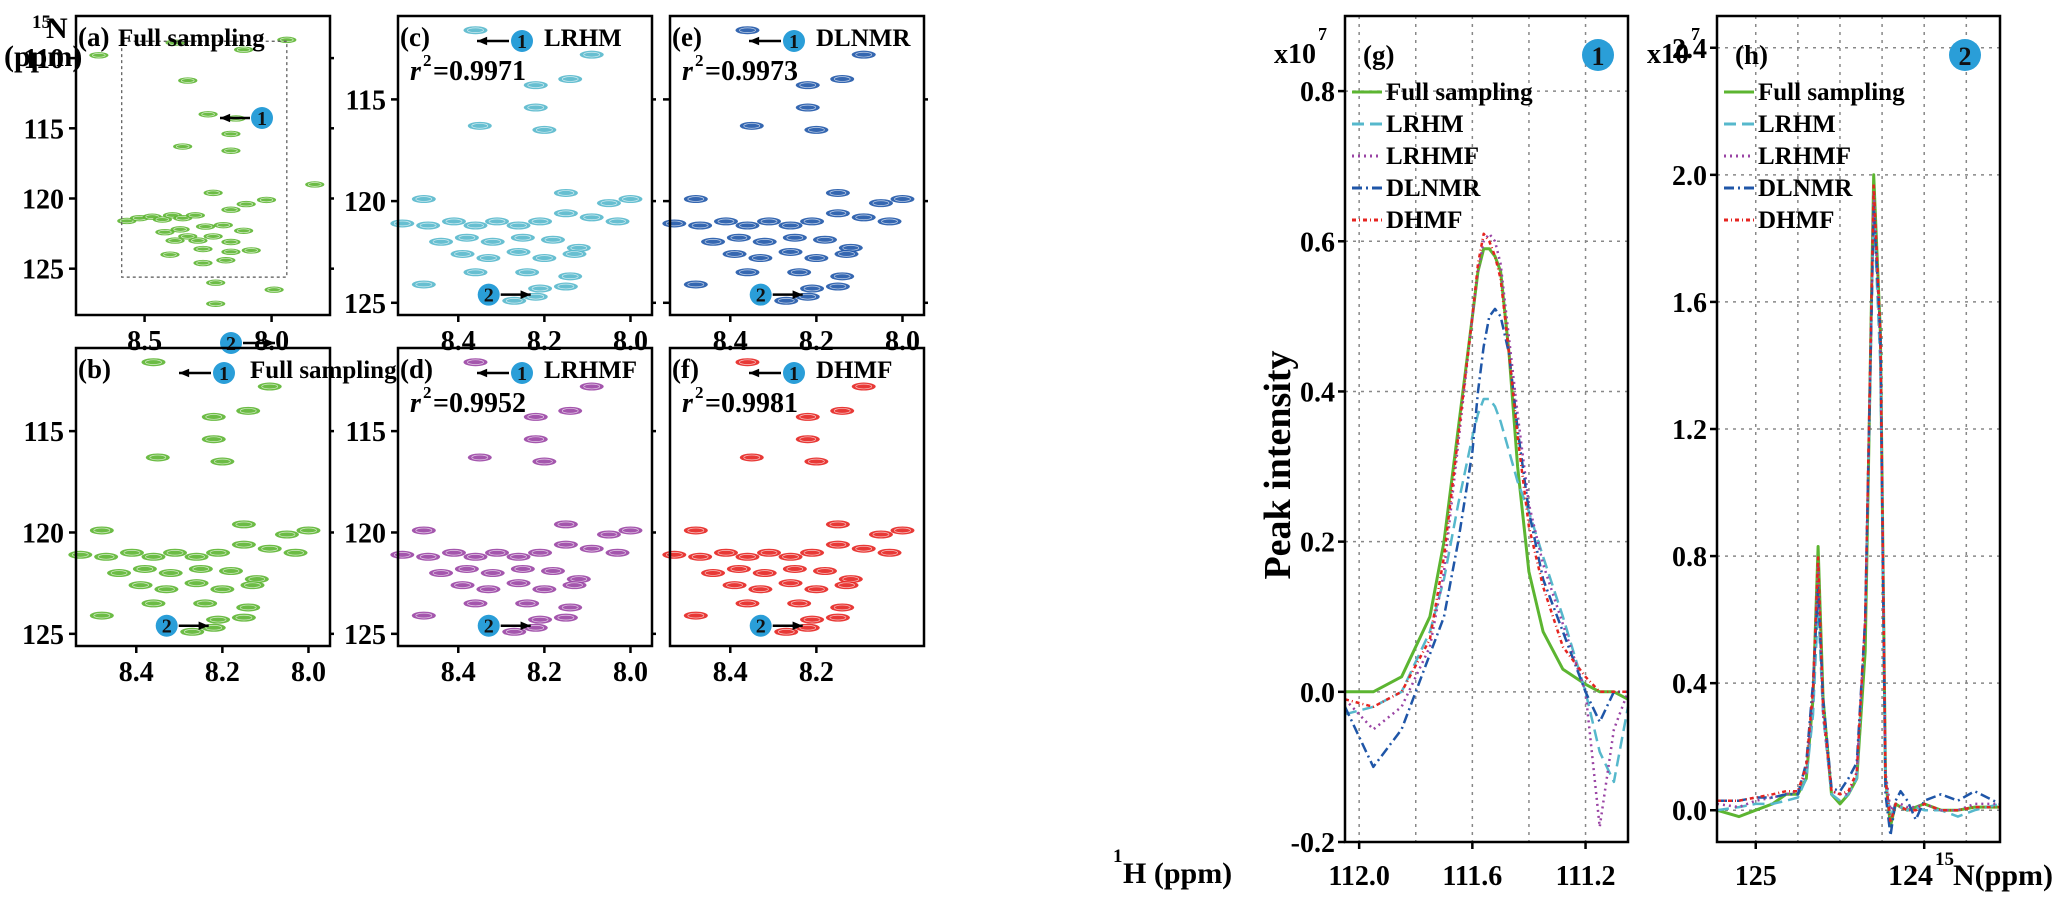  What do you see at coordinates (1432, 156) in the screenshot?
I see `panel-g-legend-label-2: LRHMF` at bounding box center [1432, 156].